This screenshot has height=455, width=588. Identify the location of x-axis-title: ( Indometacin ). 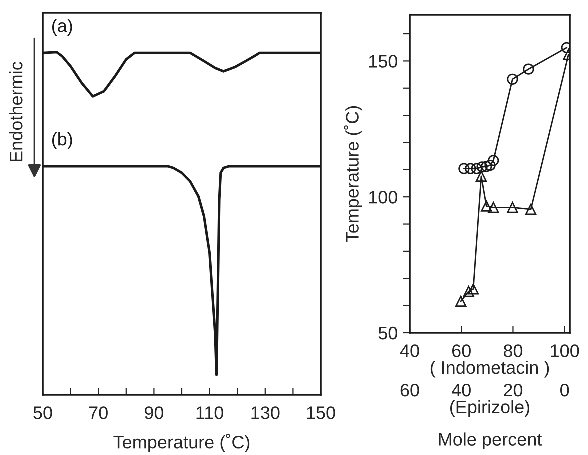
(490, 369).